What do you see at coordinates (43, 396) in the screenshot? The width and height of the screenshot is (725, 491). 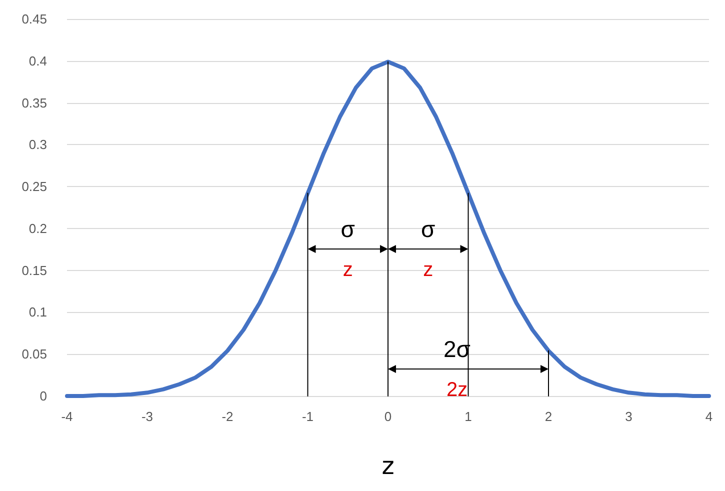 I see `y-tick-label: 0` at bounding box center [43, 396].